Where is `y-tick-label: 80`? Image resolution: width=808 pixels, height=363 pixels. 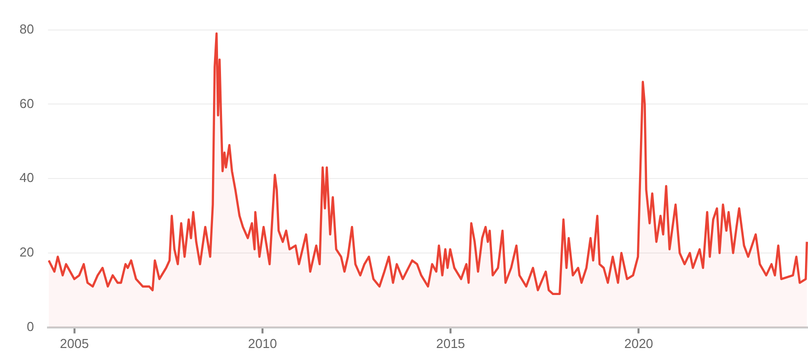 y-tick-label: 80 is located at coordinates (27, 28).